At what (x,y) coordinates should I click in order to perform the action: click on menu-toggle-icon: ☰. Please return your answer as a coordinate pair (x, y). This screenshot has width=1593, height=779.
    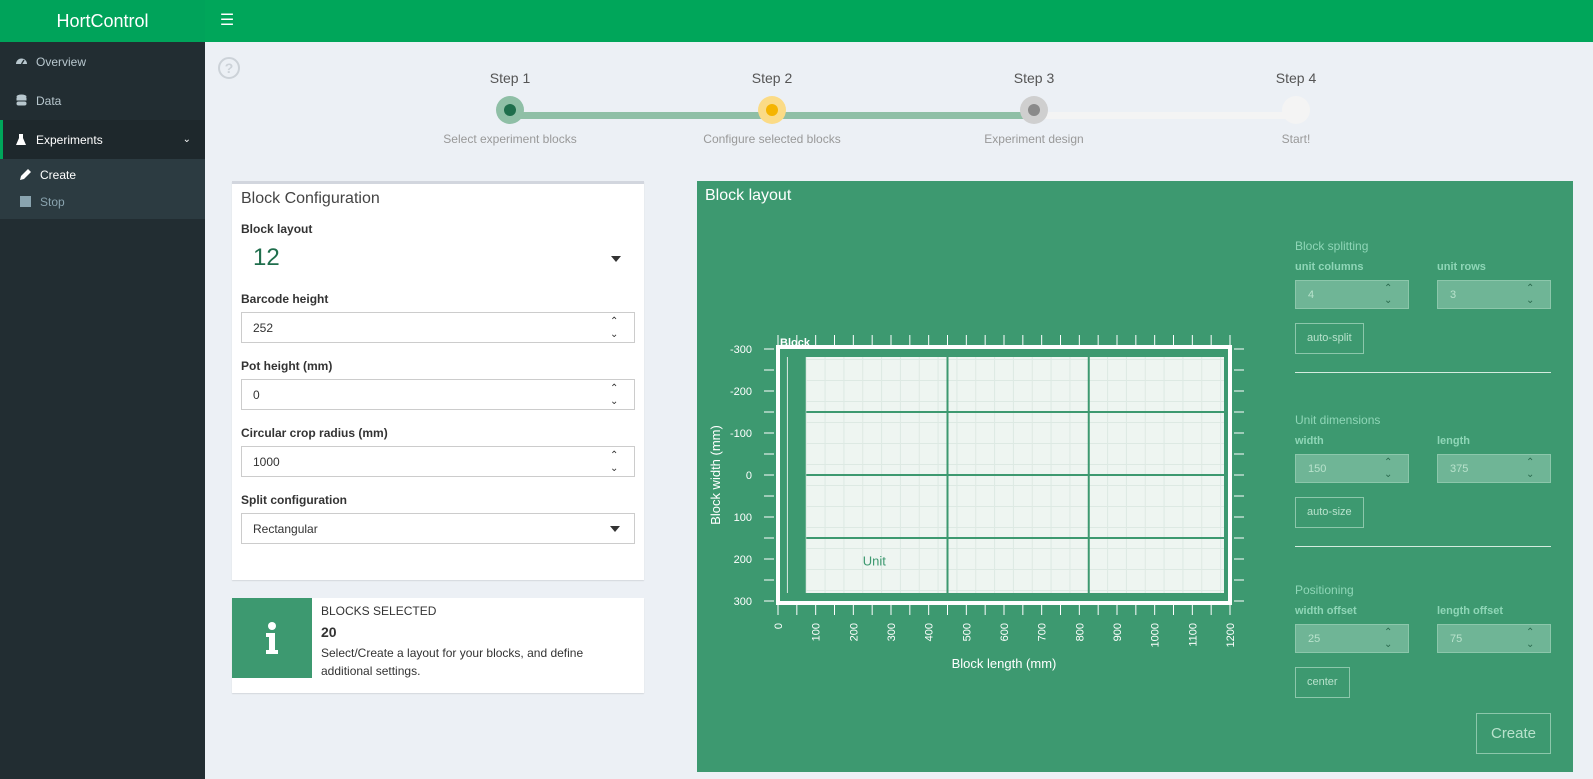
    Looking at the image, I should click on (227, 20).